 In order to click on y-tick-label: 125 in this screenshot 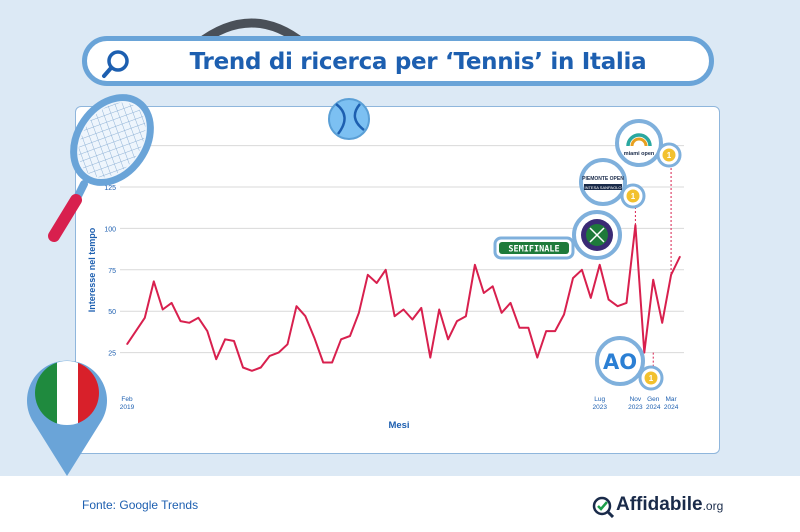, I will do `click(110, 188)`.